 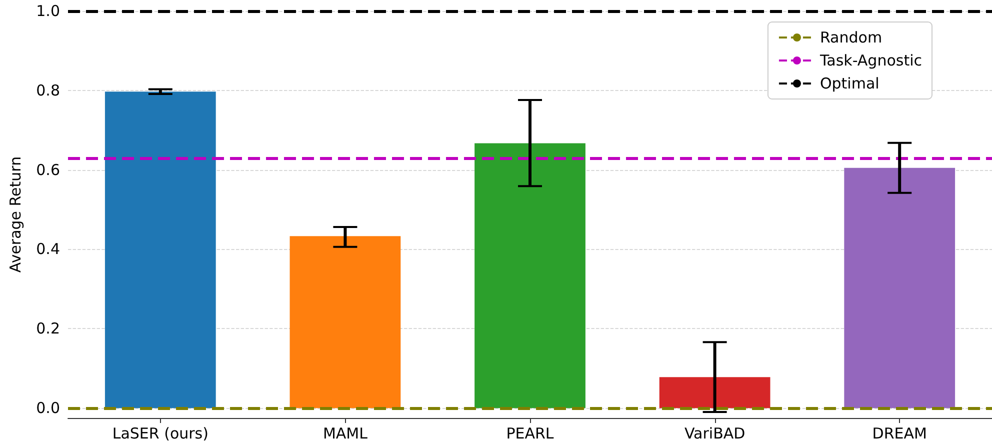 What do you see at coordinates (345, 433) in the screenshot?
I see `x-tick-label: MAML` at bounding box center [345, 433].